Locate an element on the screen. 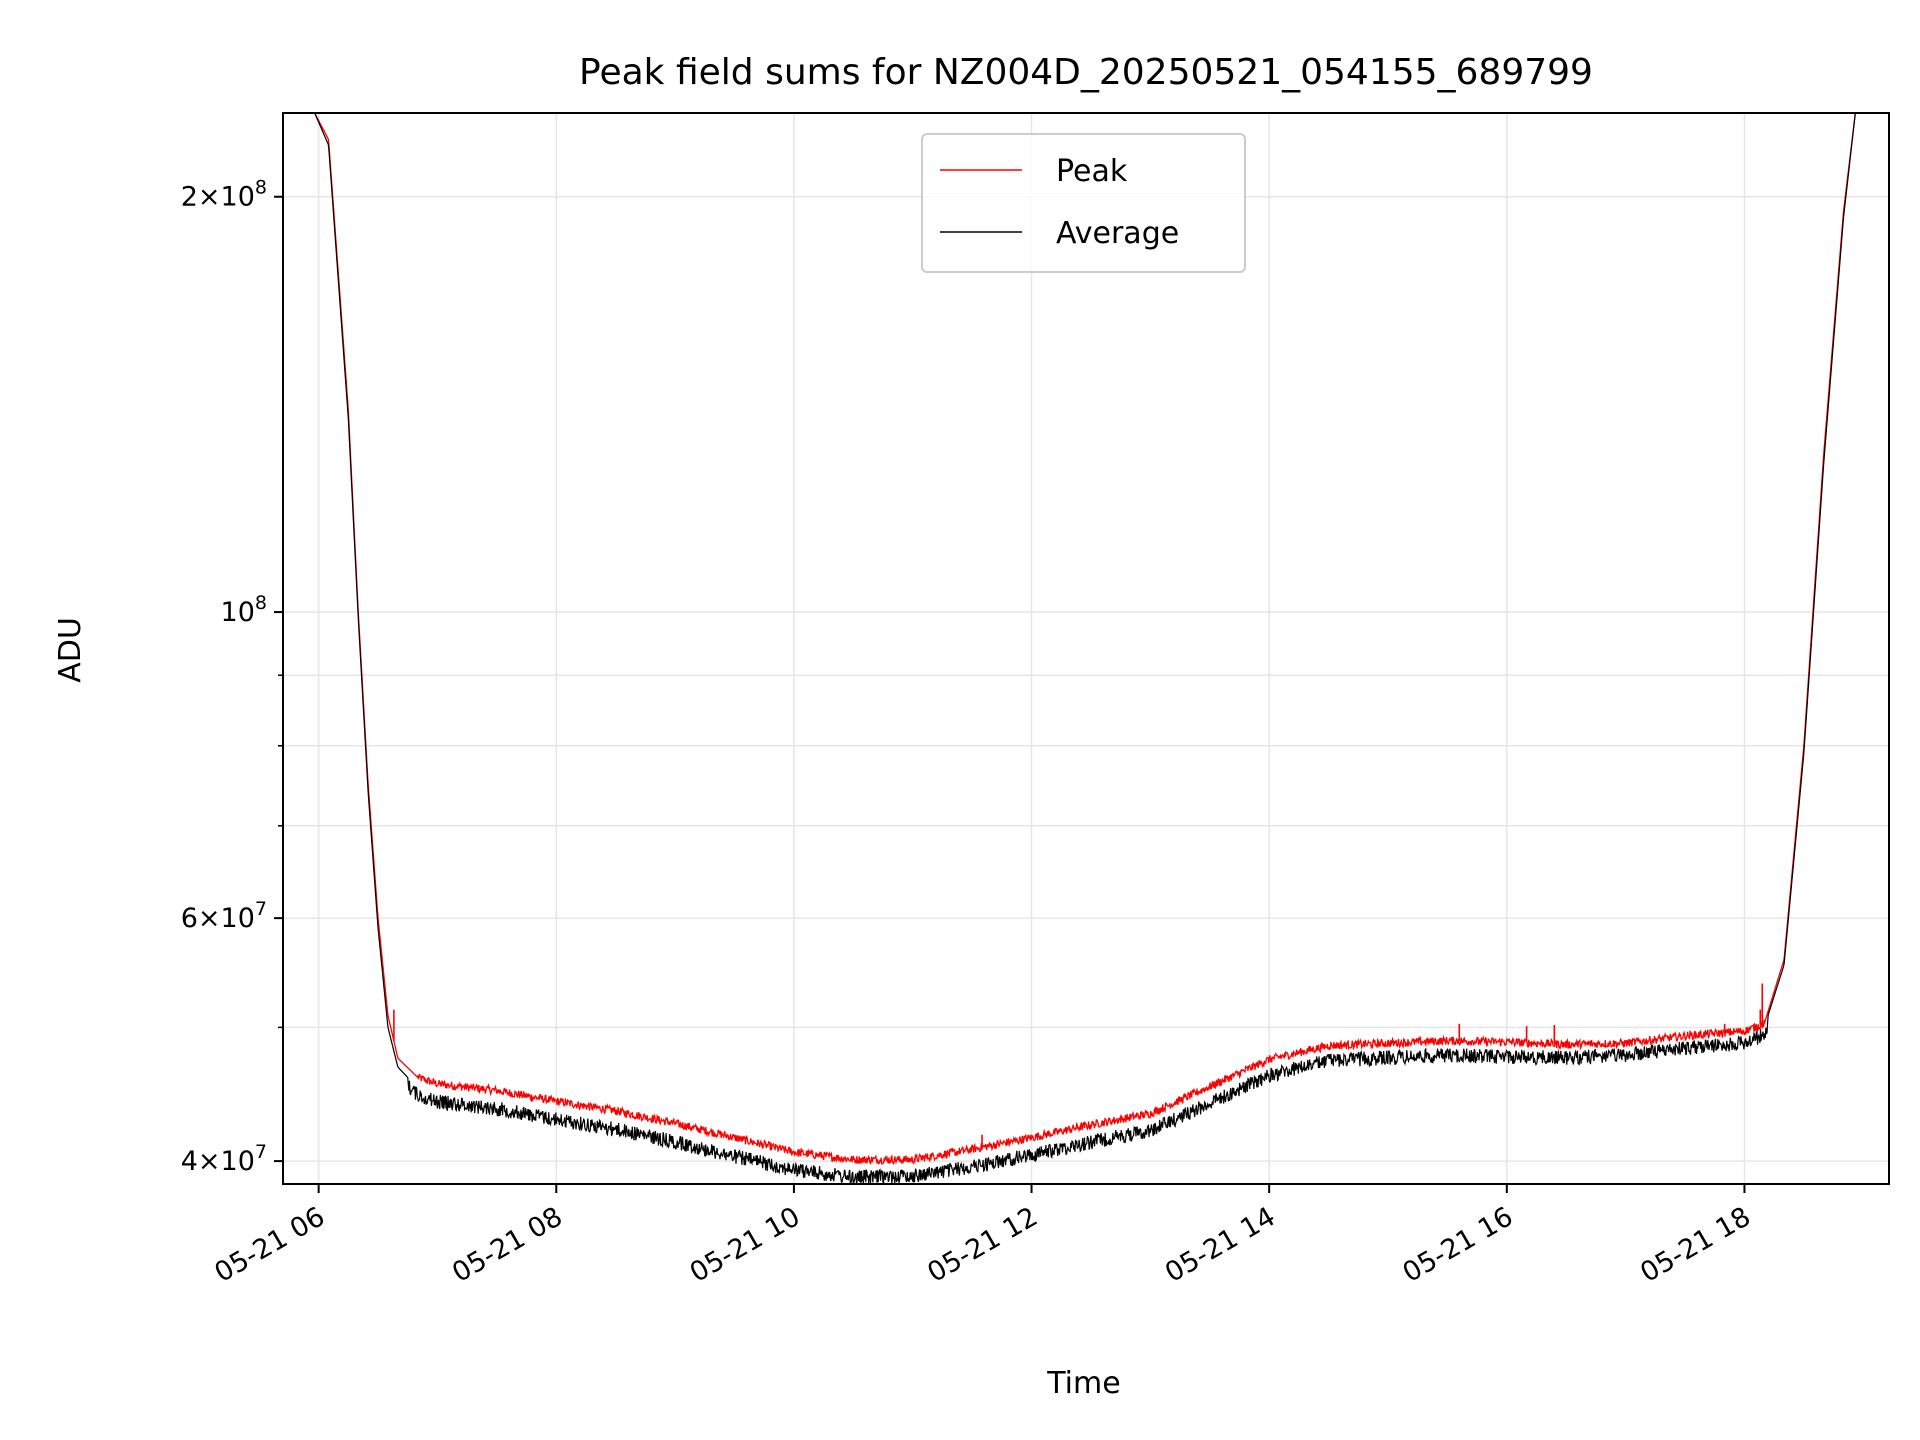 The image size is (1920, 1440). x-axis-title: Time is located at coordinates (1083, 1383).